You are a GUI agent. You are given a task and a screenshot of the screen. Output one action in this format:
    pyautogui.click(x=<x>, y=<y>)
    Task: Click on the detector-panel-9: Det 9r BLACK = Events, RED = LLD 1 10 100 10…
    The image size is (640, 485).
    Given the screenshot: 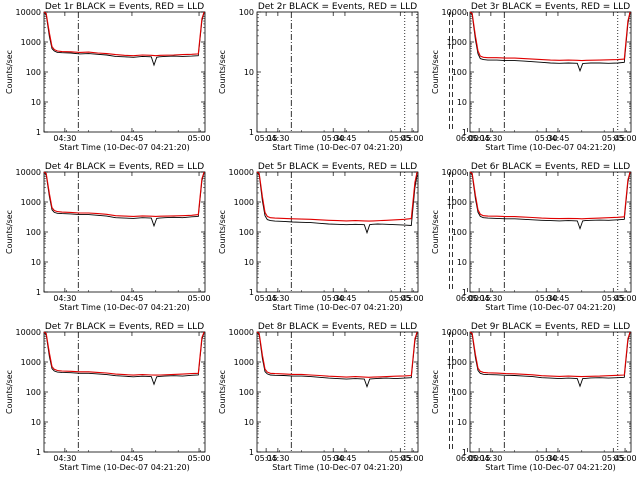 What is the action you would take?
    pyautogui.click(x=534, y=397)
    